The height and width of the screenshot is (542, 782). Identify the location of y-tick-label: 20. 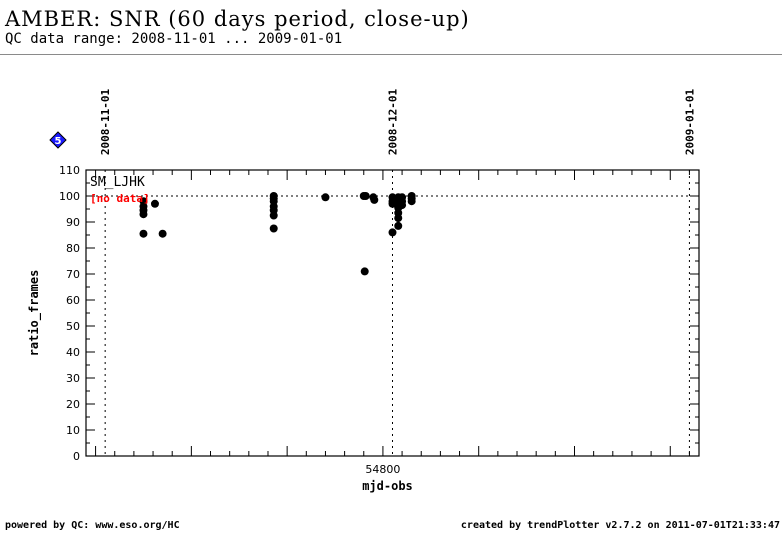
(73, 404).